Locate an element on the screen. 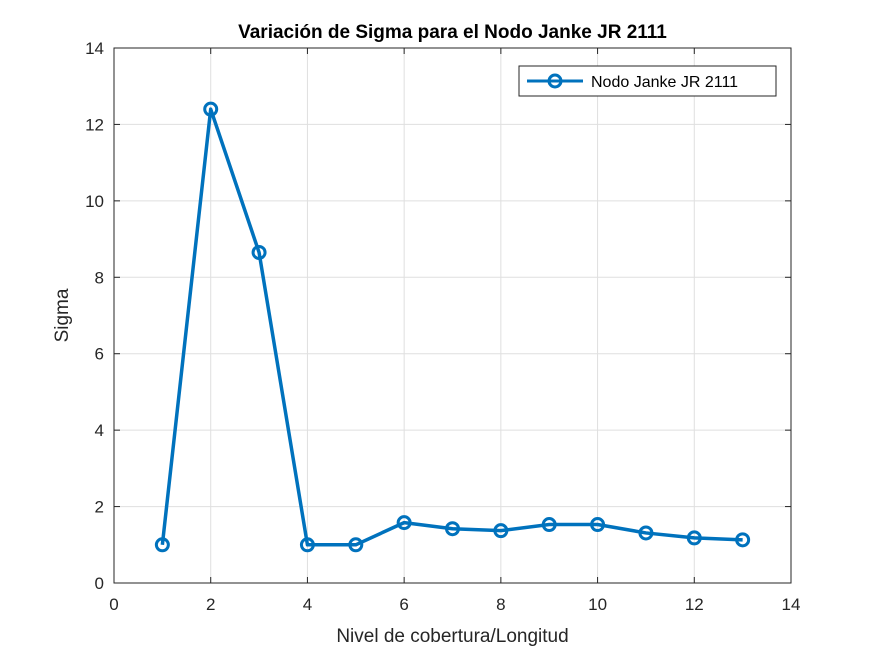  legend: Nodo Janke JR 2111 is located at coordinates (647, 81).